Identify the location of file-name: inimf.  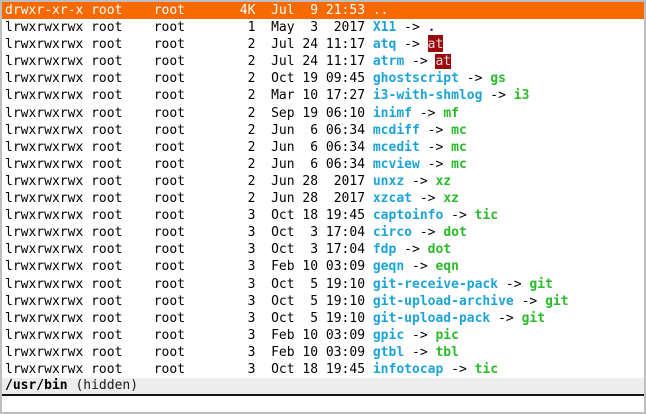
(392, 113).